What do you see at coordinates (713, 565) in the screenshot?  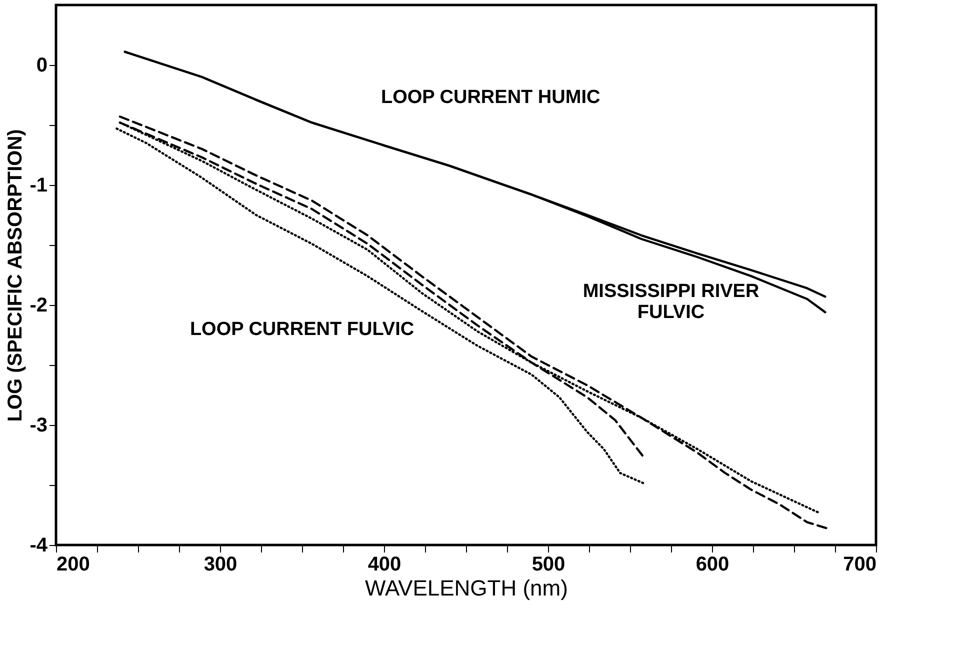 I see `x-tick-label: 600` at bounding box center [713, 565].